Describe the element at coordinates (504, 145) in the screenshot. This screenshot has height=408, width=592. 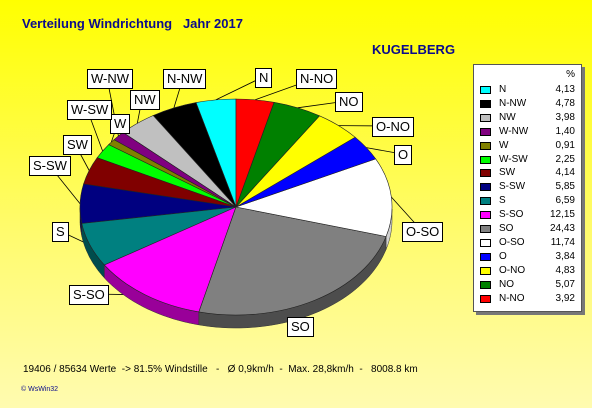
I see `legend-label: W` at that location.